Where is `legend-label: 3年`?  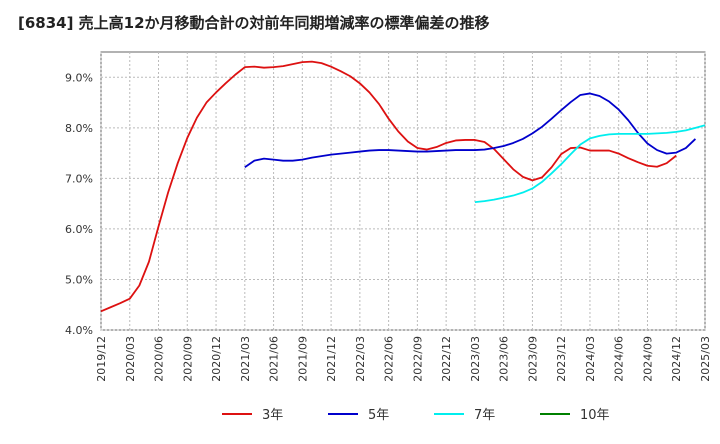
legend-label: 3年 is located at coordinates (272, 415).